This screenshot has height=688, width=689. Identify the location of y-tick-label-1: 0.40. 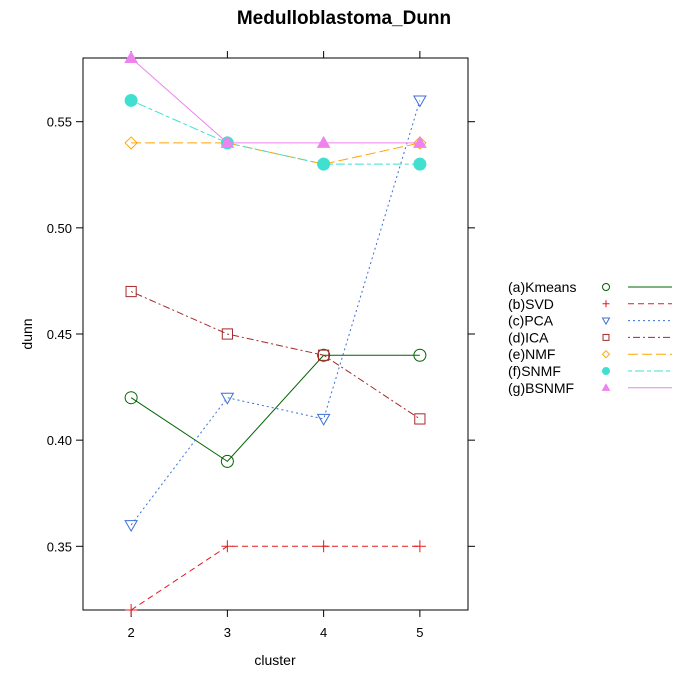
(59, 440).